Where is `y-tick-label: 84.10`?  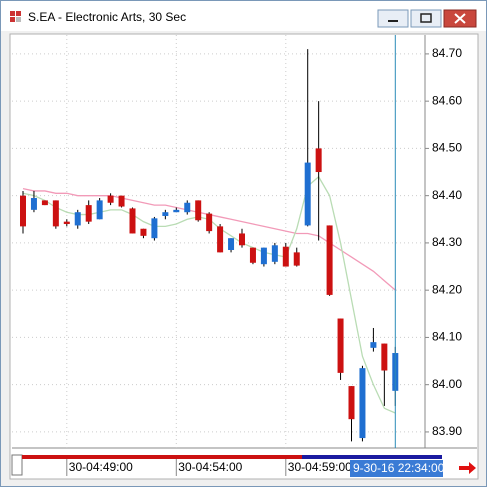 y-tick-label: 84.10 is located at coordinates (447, 337).